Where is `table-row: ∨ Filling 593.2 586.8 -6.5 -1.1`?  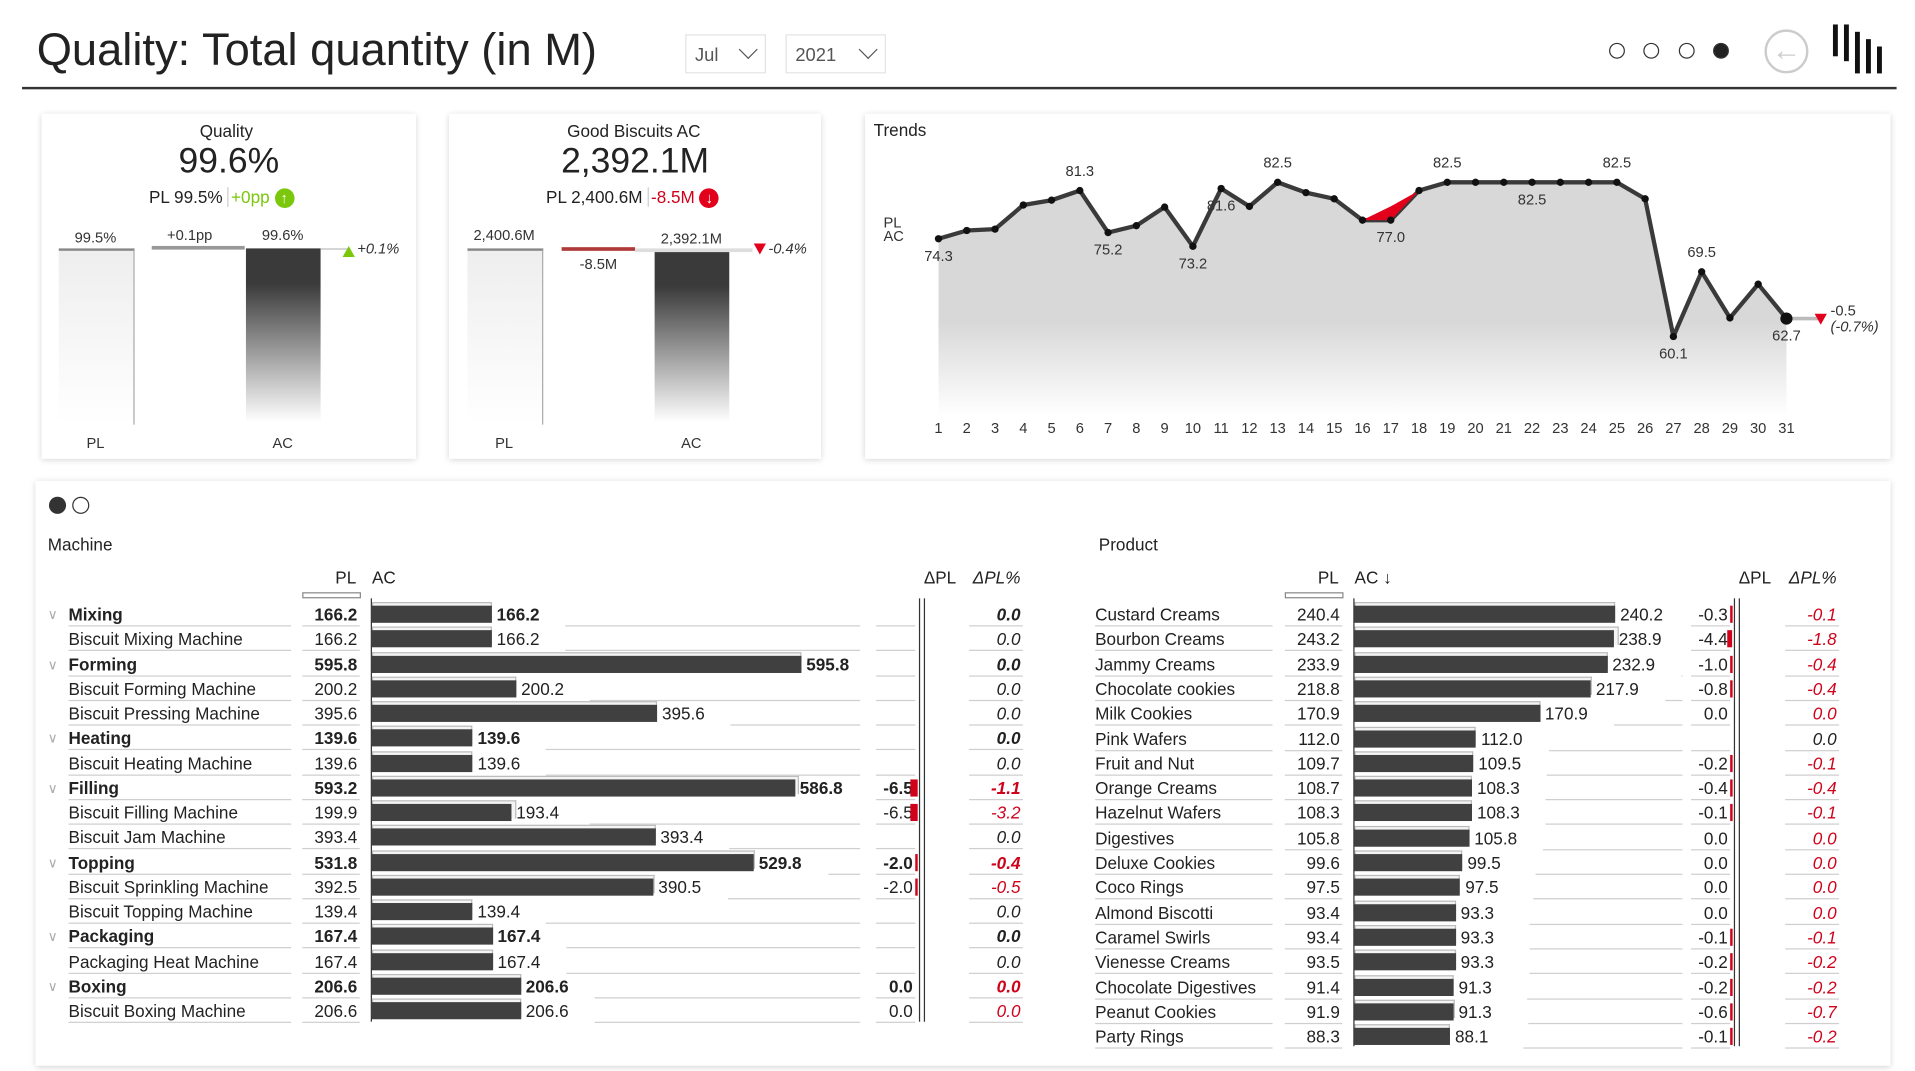 table-row: ∨ Filling 593.2 586.8 -6.5 -1.1 is located at coordinates (957, 787).